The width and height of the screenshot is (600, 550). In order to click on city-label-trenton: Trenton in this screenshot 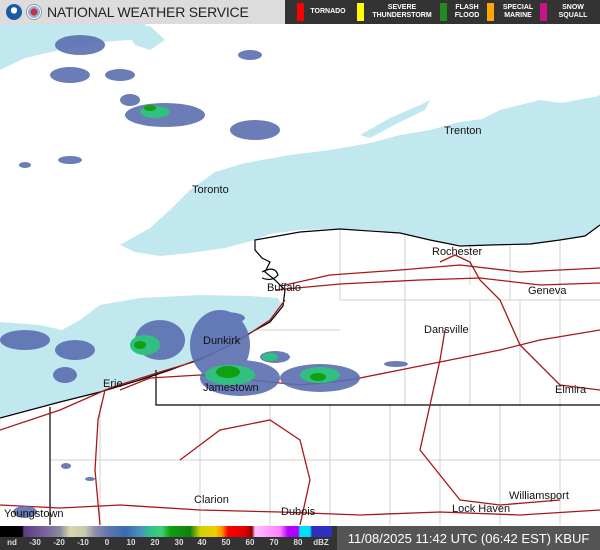, I will do `click(463, 131)`.